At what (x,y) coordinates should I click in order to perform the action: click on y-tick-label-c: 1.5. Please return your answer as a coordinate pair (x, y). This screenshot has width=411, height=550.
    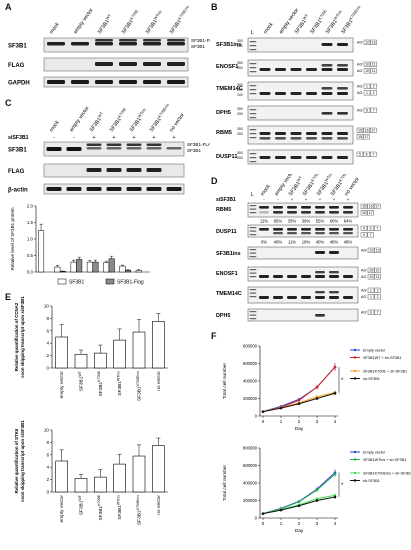
    Looking at the image, I should click on (30, 222).